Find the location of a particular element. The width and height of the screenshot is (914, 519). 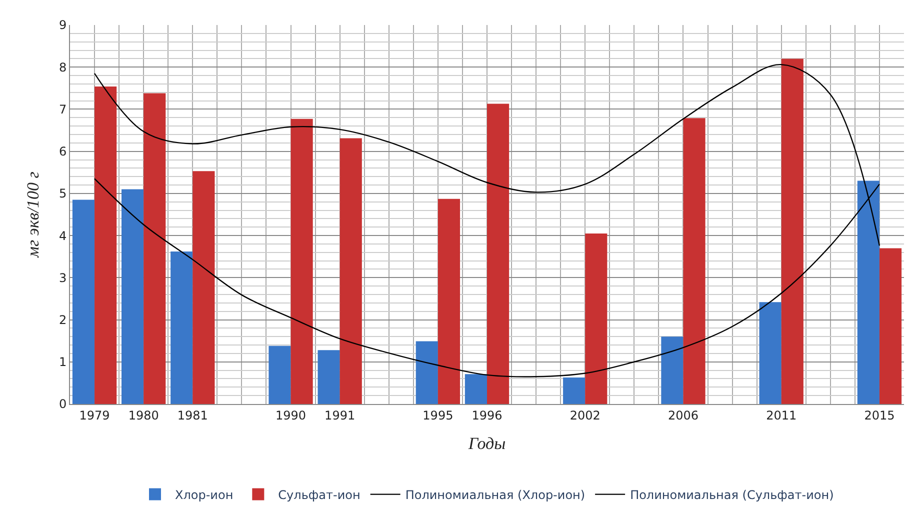

x-tick-label: 2011 is located at coordinates (781, 415).